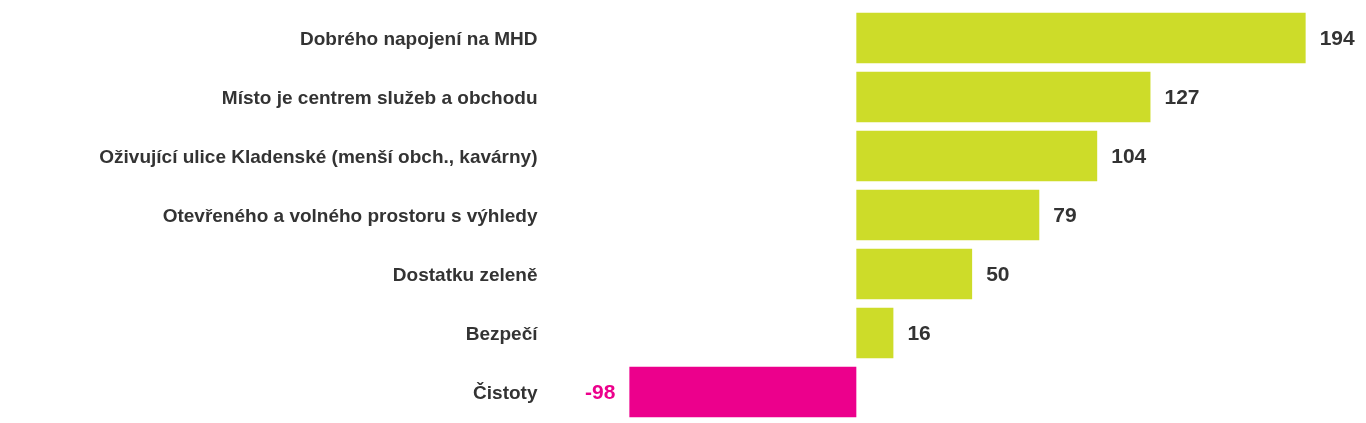  What do you see at coordinates (379, 97) in the screenshot?
I see `y-tick-label: Místo je centrem služeb a obchodu` at bounding box center [379, 97].